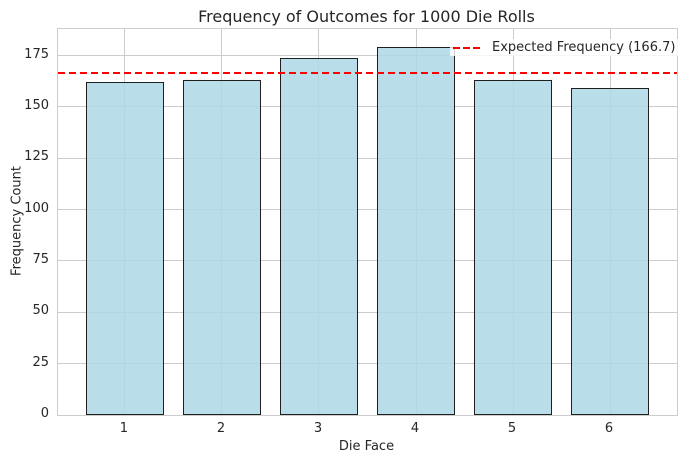  What do you see at coordinates (415, 428) in the screenshot?
I see `x-tick-label-4: 4` at bounding box center [415, 428].